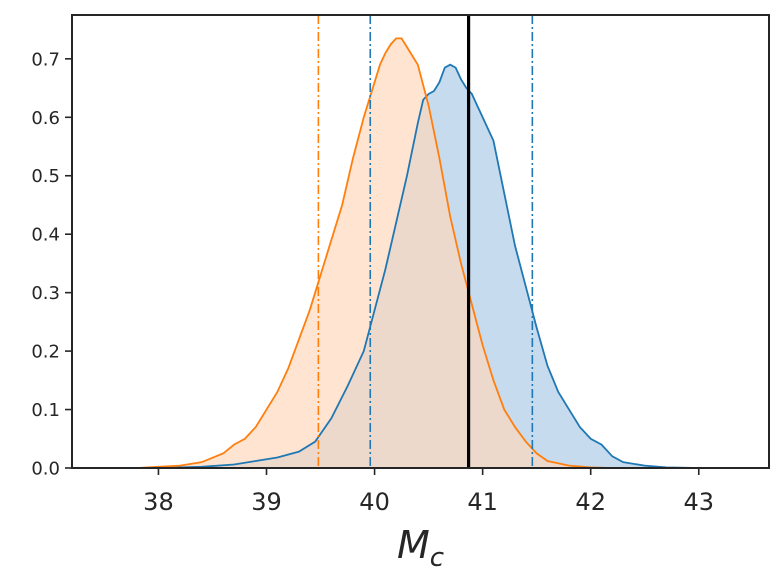 The image size is (784, 584). I want to click on x-tick-label: 42, so click(590, 502).